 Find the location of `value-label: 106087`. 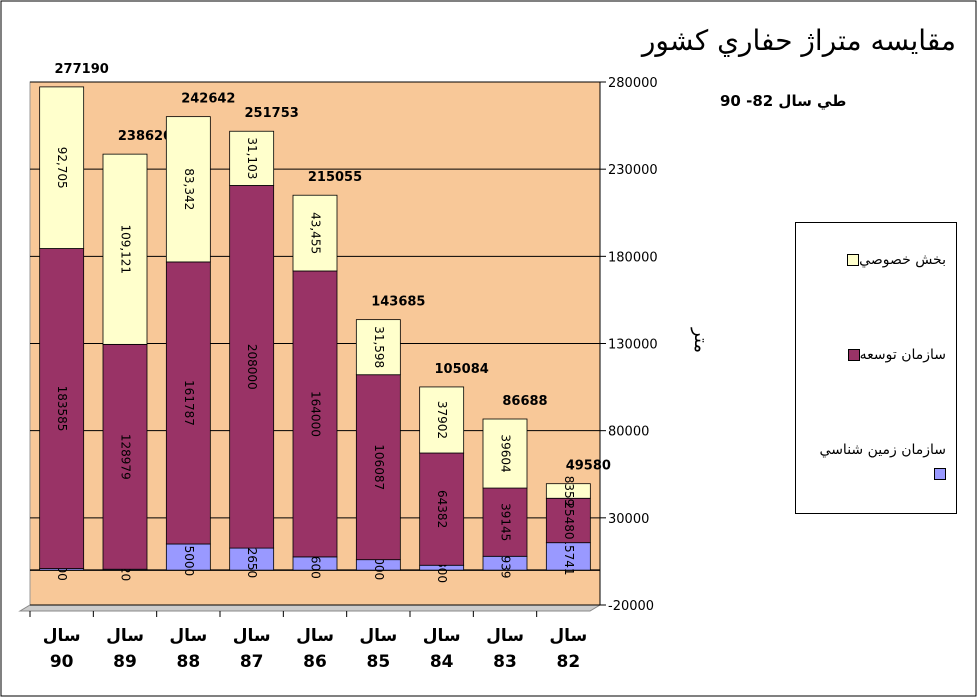

value-label: 106087 is located at coordinates (379, 467).